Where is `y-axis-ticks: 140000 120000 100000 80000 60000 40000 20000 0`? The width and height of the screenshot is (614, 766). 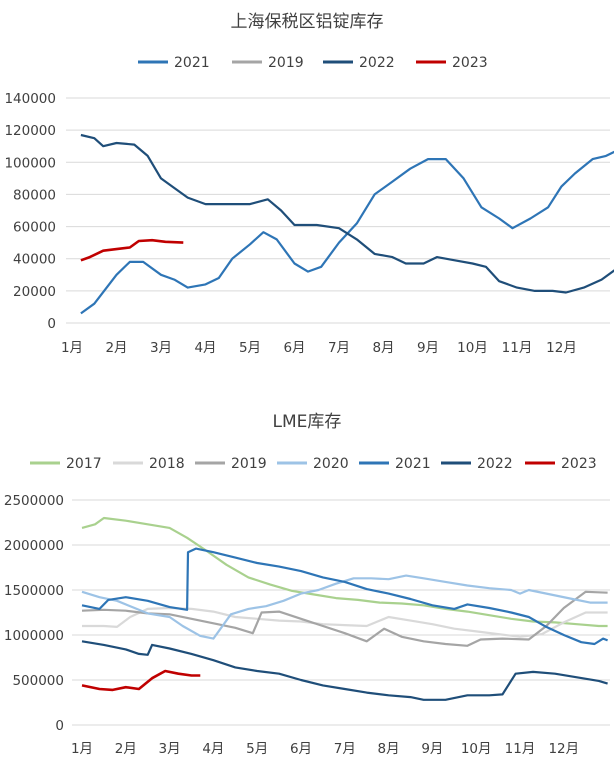
y-axis-ticks: 140000 120000 100000 80000 60000 40000 20000 0 is located at coordinates (30, 211).